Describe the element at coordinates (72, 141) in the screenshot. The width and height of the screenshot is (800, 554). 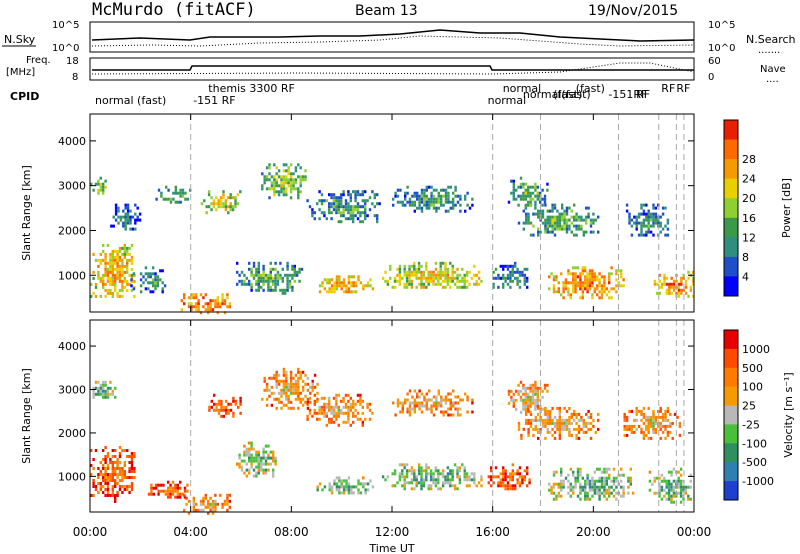
I see `y-tick-label: 4000` at that location.